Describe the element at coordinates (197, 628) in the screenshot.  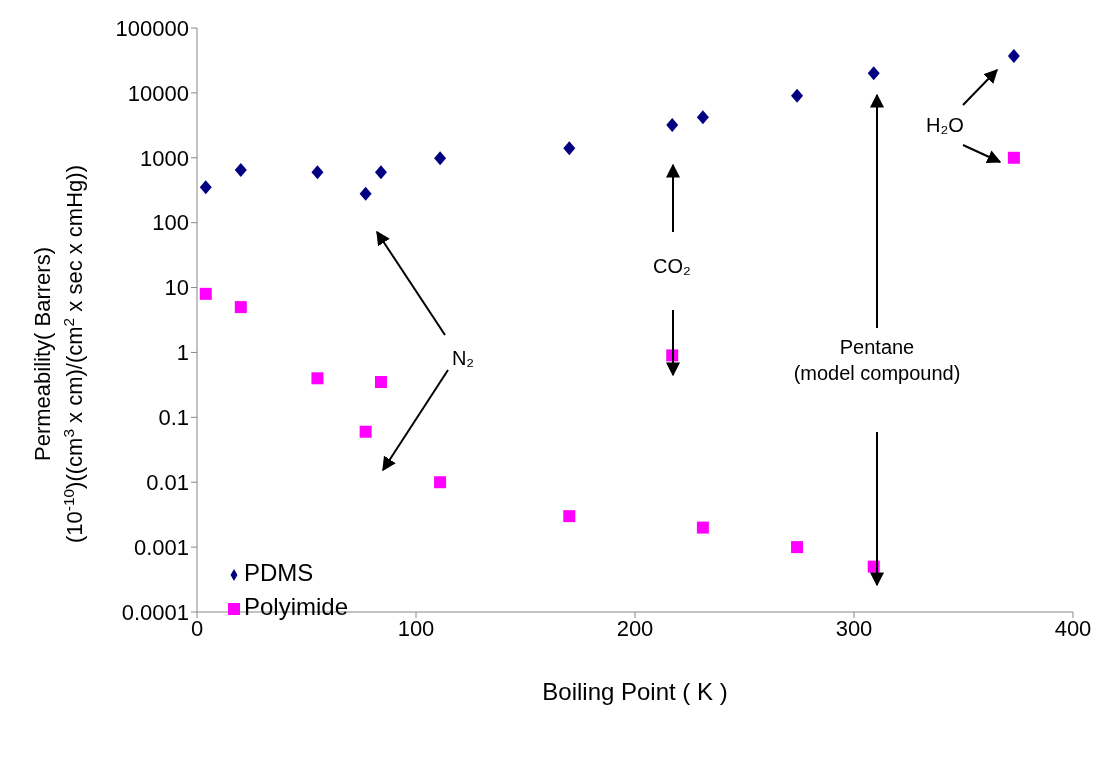
I see `x-tick-label: 0` at that location.